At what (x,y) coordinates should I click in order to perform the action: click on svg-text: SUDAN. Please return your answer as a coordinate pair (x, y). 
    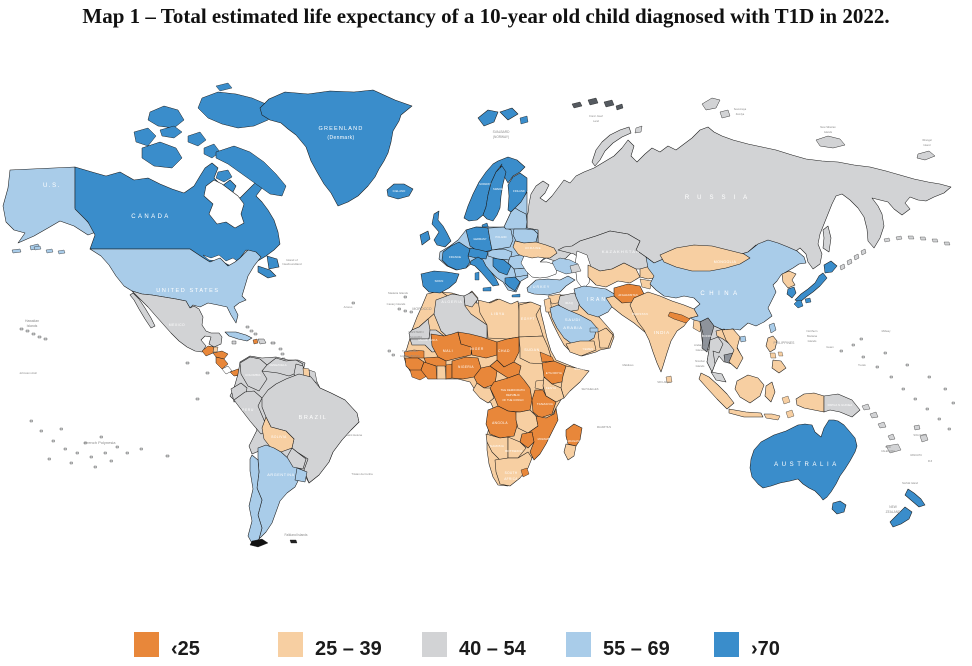
    Looking at the image, I should click on (532, 350).